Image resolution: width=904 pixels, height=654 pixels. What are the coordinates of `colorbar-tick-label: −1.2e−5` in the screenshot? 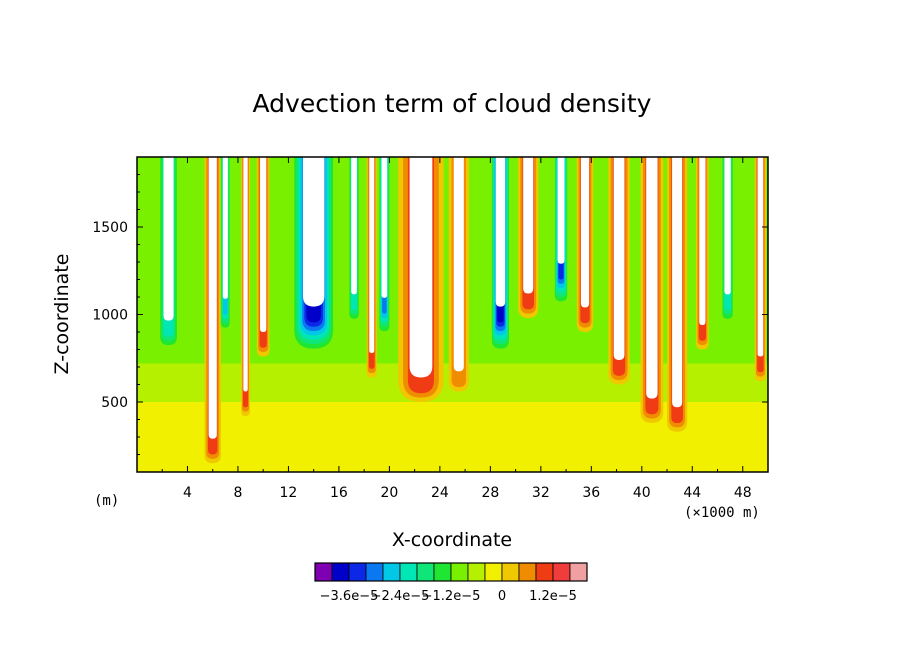 It's located at (451, 596).